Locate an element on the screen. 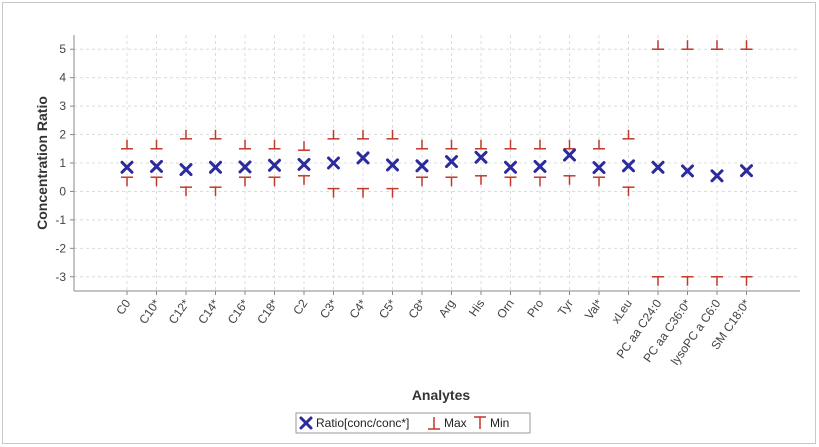  x-tick-label: His is located at coordinates (476, 308).